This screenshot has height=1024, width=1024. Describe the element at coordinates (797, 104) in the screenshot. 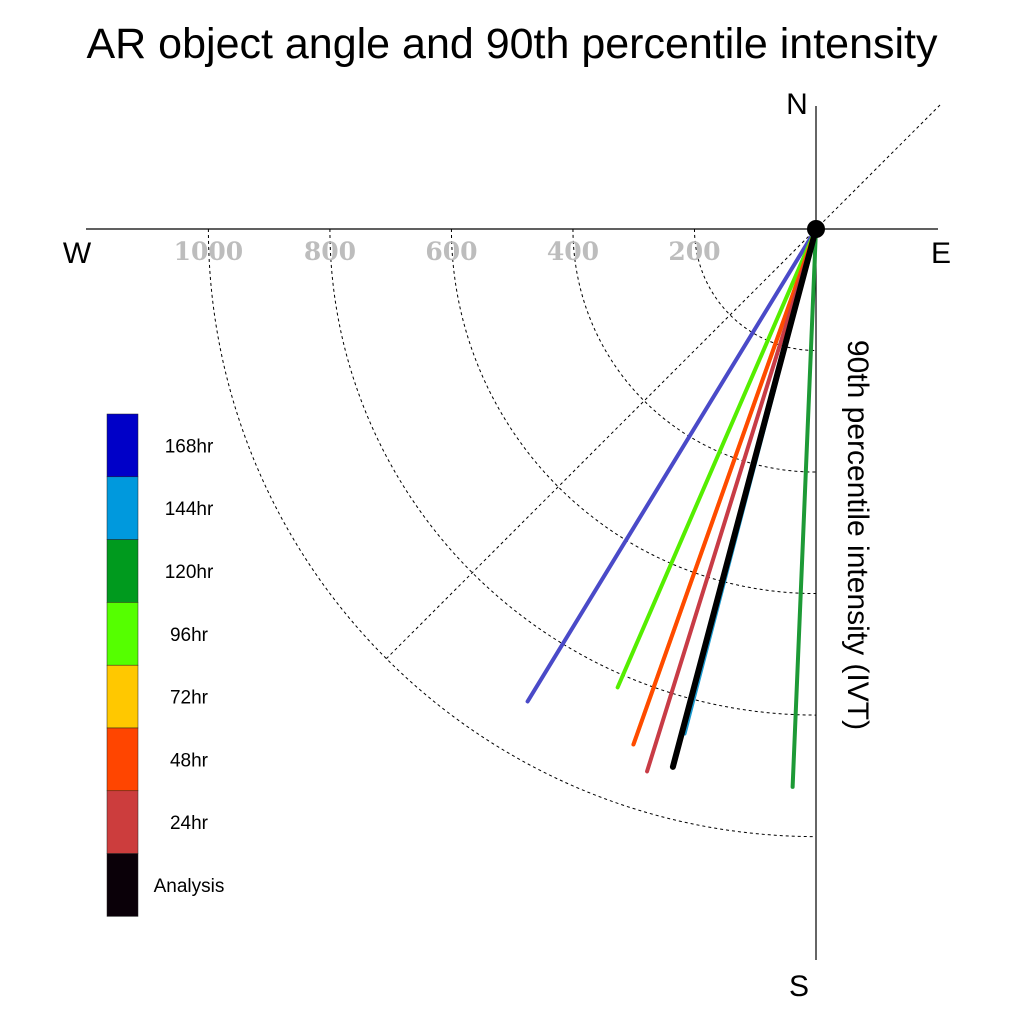

I see `compass-north: N` at that location.